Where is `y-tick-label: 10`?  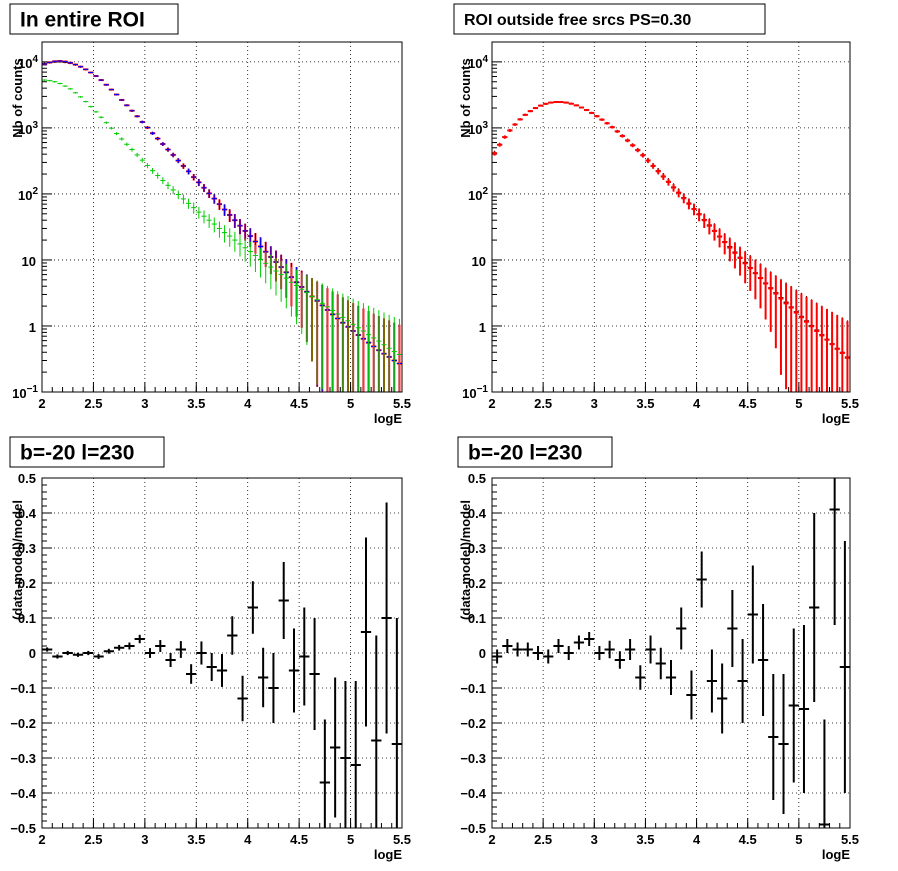
y-tick-label: 10 is located at coordinates (29, 261).